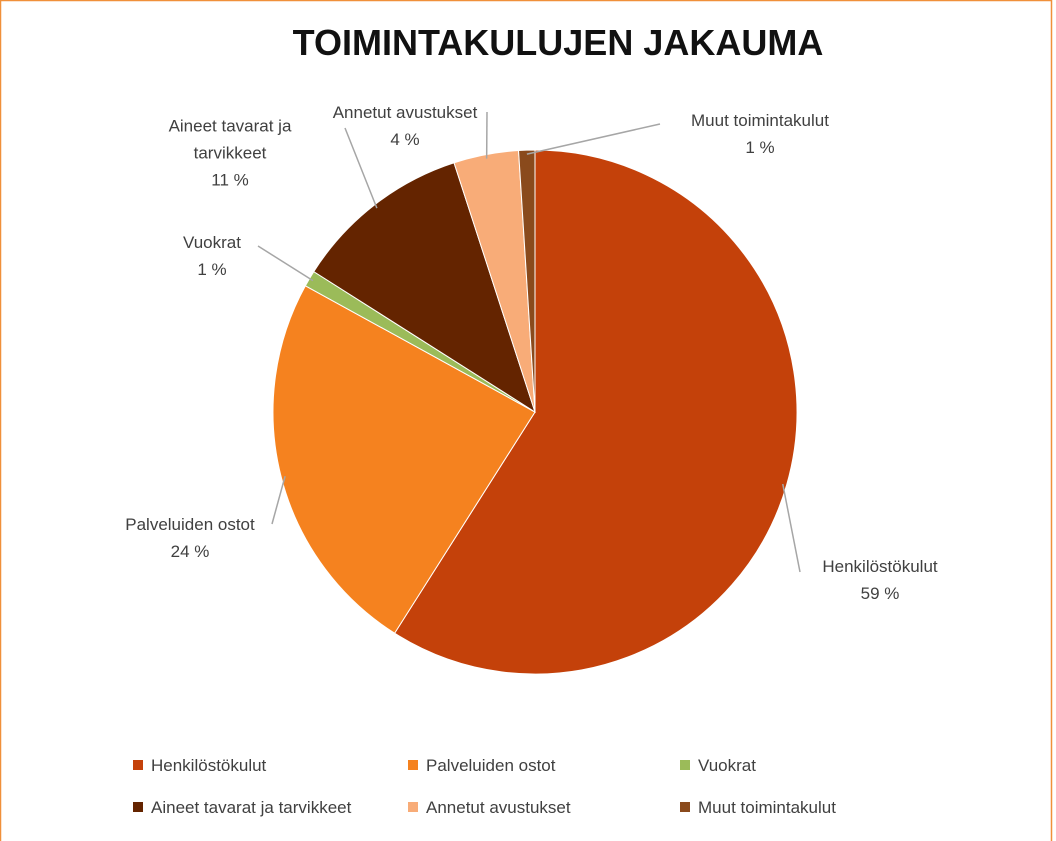  I want to click on data-label: Muut toimintakulut 1 %, so click(760, 134).